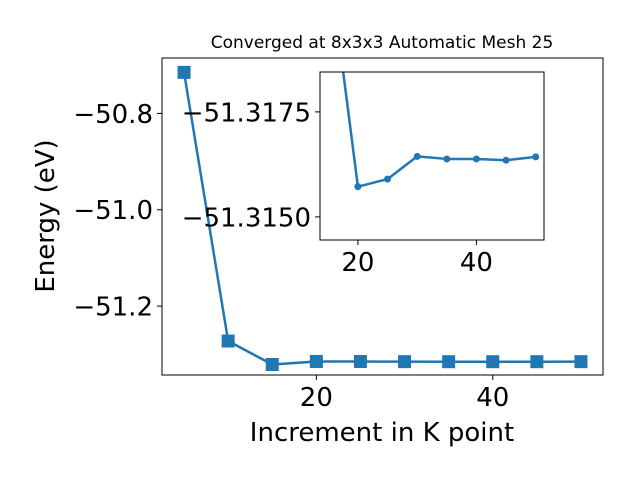 The width and height of the screenshot is (640, 480). I want to click on y-tick-label: −51.2, so click(113, 307).